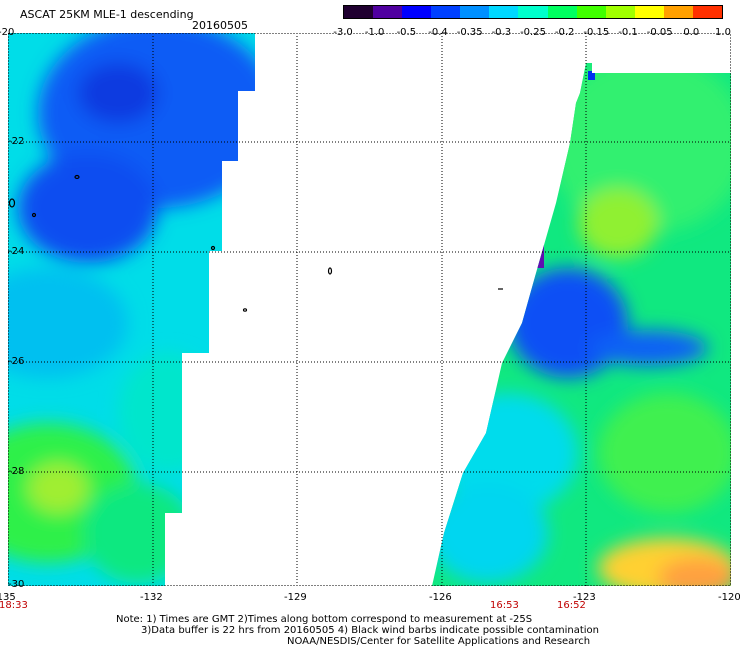  I want to click on color-scale-label: -0.35, so click(469, 32).